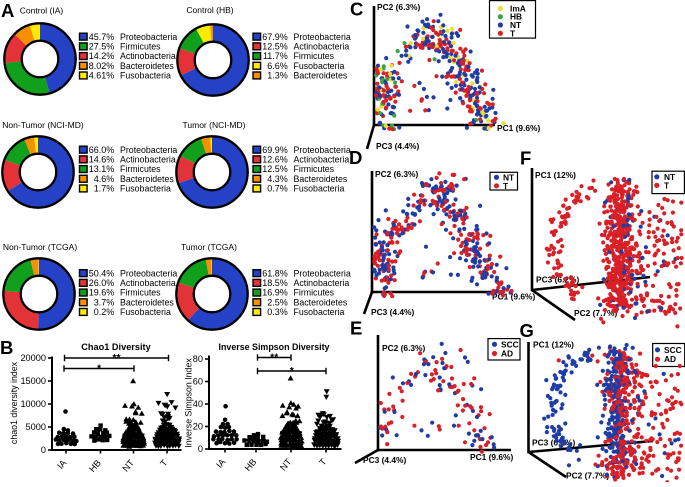 This screenshot has height=487, width=685. What do you see at coordinates (6, 347) in the screenshot?
I see `svg-text: B` at bounding box center [6, 347].